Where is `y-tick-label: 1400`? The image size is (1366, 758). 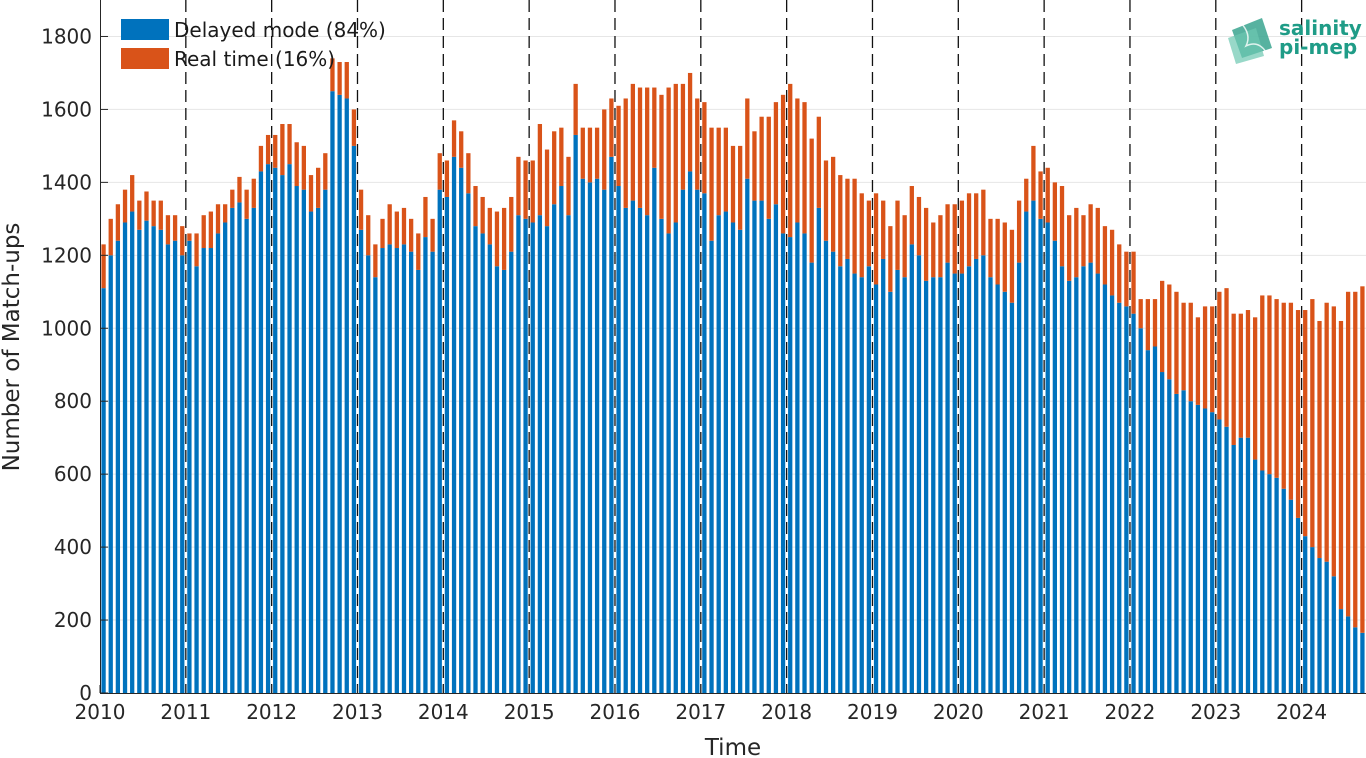
y-tick-label: 1400 is located at coordinates (66, 182).